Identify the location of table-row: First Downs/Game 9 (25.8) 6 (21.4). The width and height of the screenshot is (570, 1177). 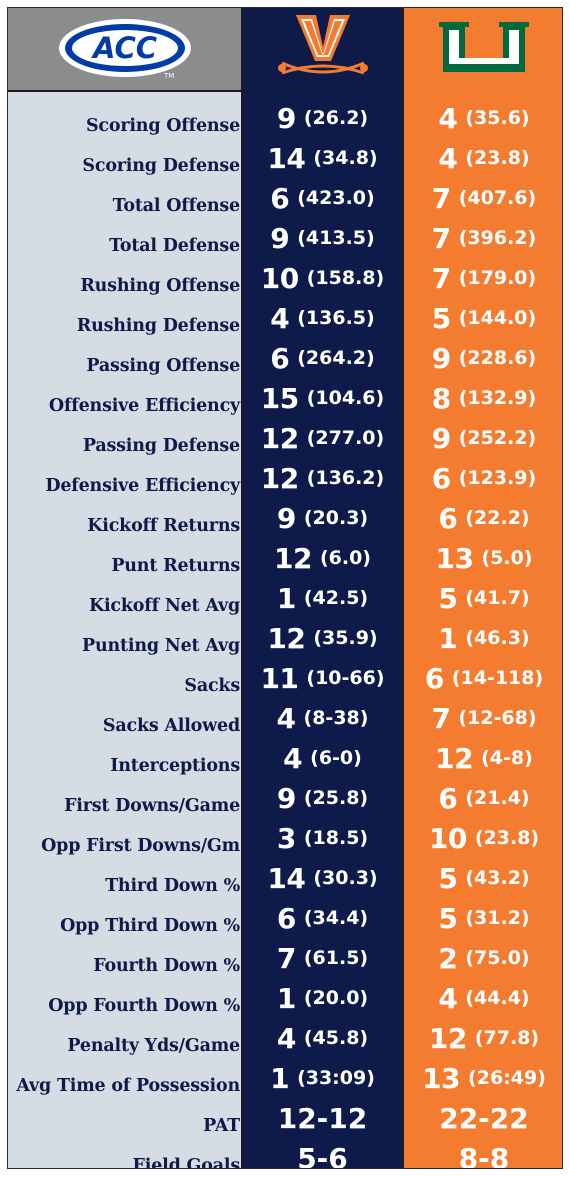
(285, 798).